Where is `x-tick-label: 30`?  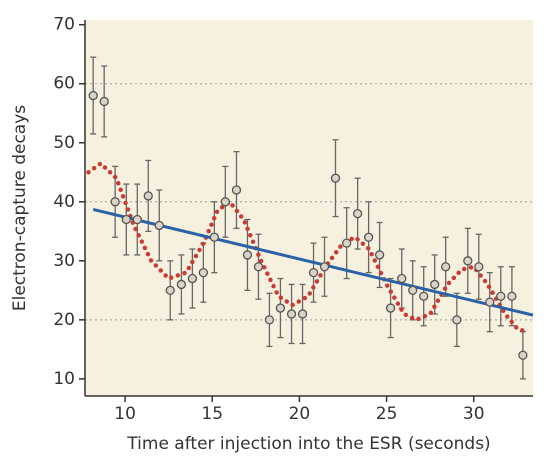 x-tick-label: 30 is located at coordinates (474, 414).